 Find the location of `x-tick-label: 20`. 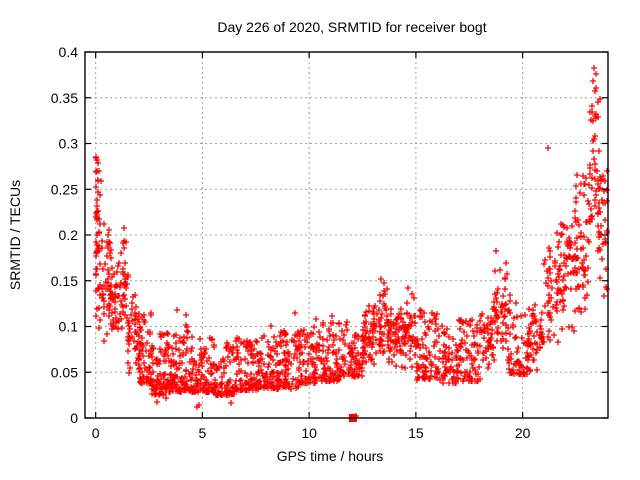

x-tick-label: 20 is located at coordinates (523, 433).